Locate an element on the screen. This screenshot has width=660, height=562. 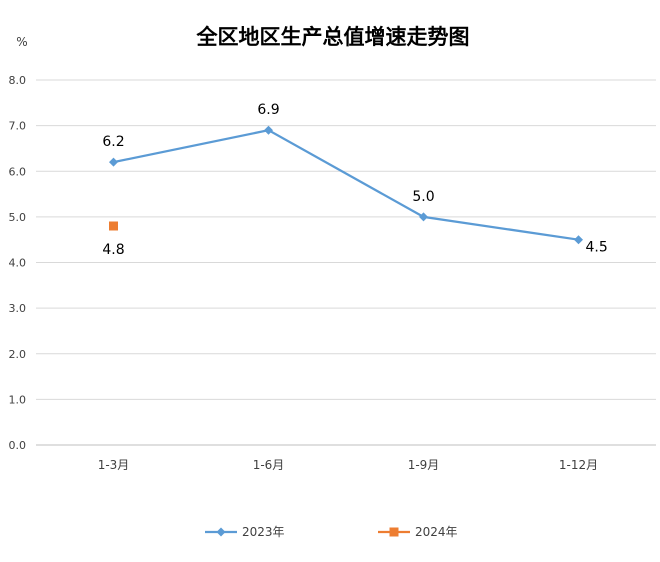
y-tick-label: 5.0 is located at coordinates (18, 217).